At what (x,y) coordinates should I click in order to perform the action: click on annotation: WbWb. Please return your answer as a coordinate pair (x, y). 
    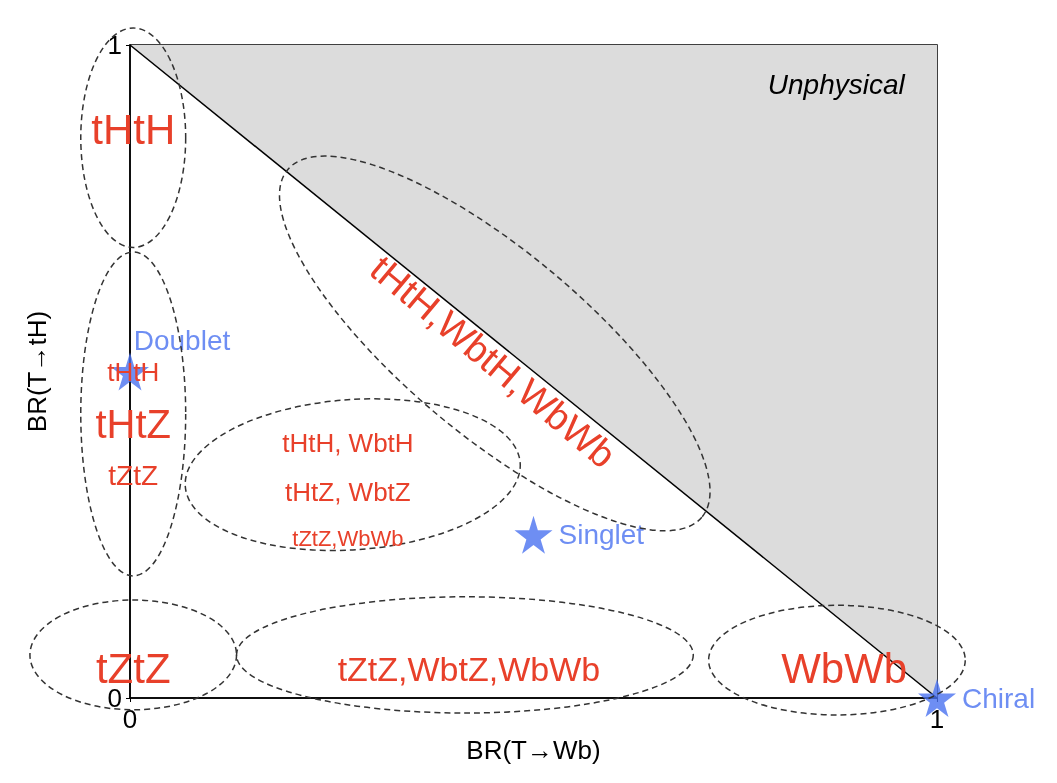
    Looking at the image, I should click on (844, 669).